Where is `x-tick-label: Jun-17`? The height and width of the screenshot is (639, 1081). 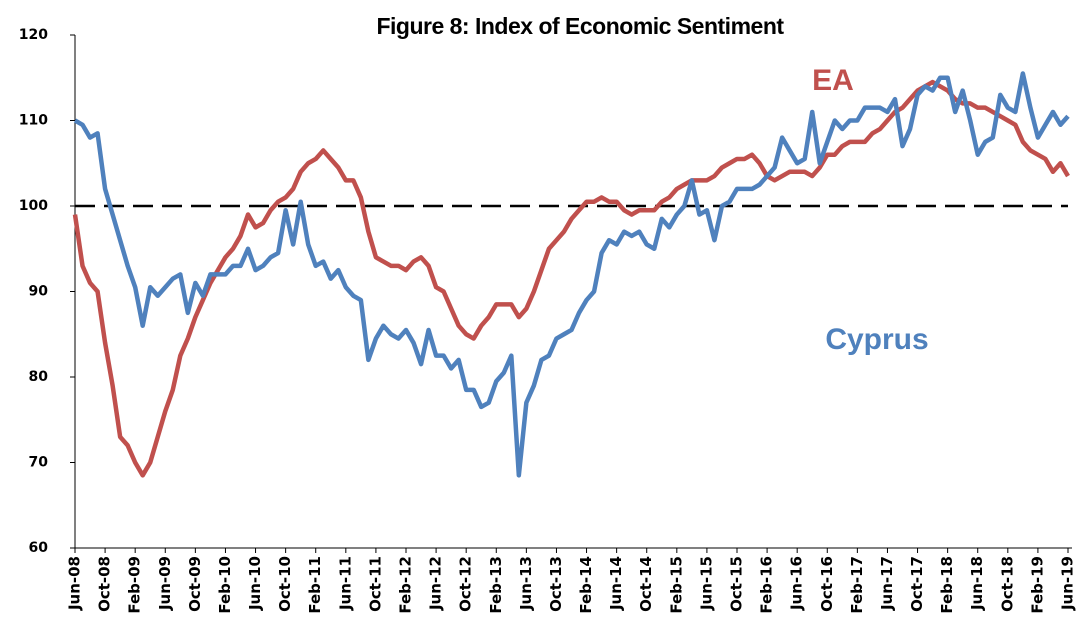
x-tick-label: Jun-17 is located at coordinates (887, 583).